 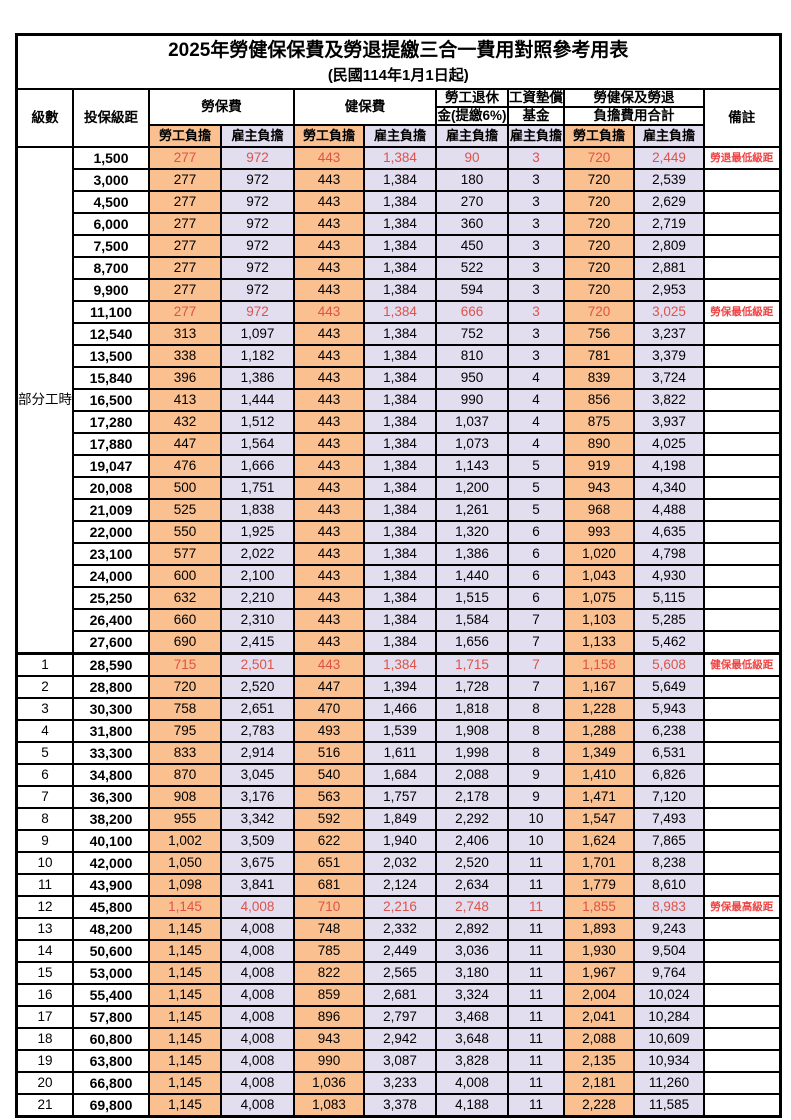 I want to click on bracket-cell: 36,300, so click(x=111, y=797).